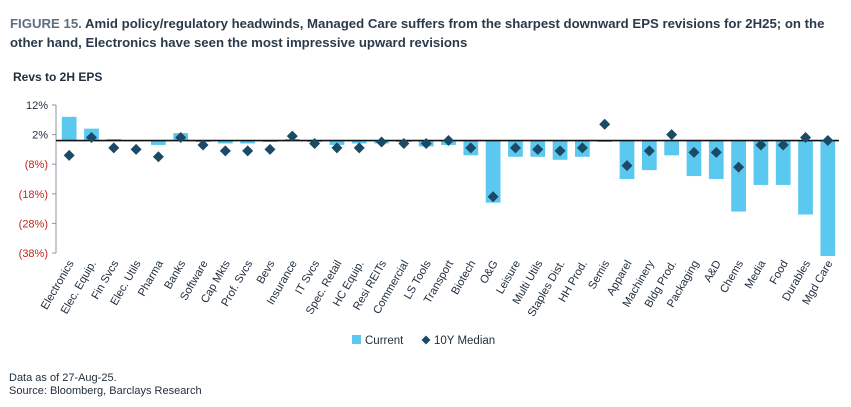 The width and height of the screenshot is (851, 407). I want to click on legend-swatch-current, so click(356, 339).